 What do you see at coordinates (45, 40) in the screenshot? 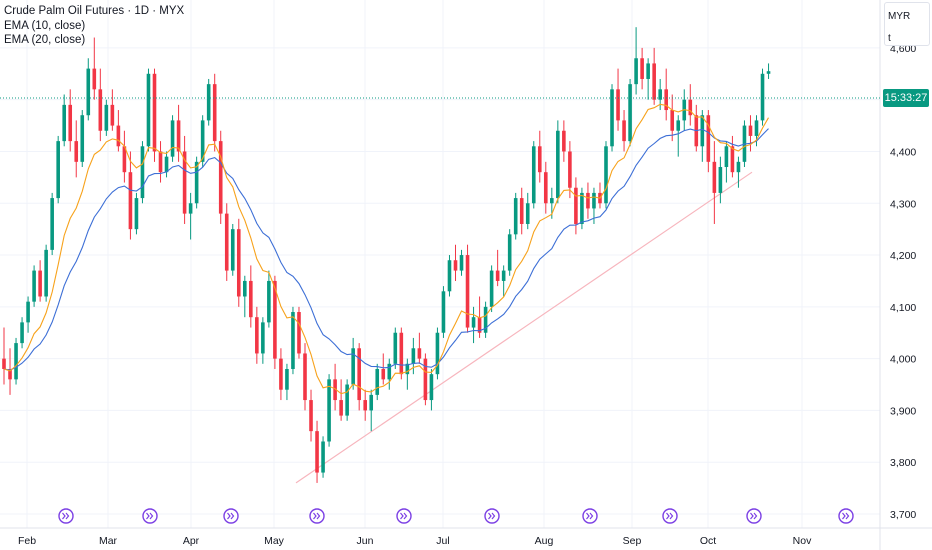
I see `legend-ema20: EMA (20, close)` at bounding box center [45, 40].